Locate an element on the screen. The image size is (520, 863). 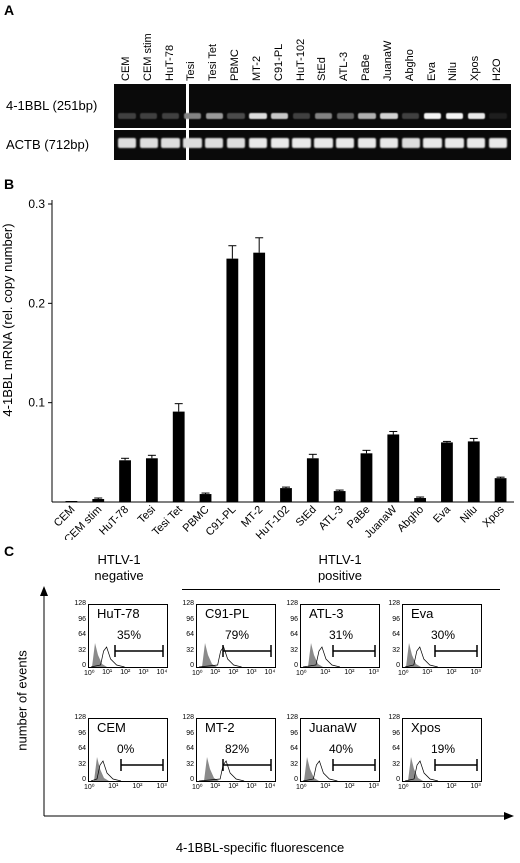
histogram-cell-name: CEM is located at coordinates (111, 727).